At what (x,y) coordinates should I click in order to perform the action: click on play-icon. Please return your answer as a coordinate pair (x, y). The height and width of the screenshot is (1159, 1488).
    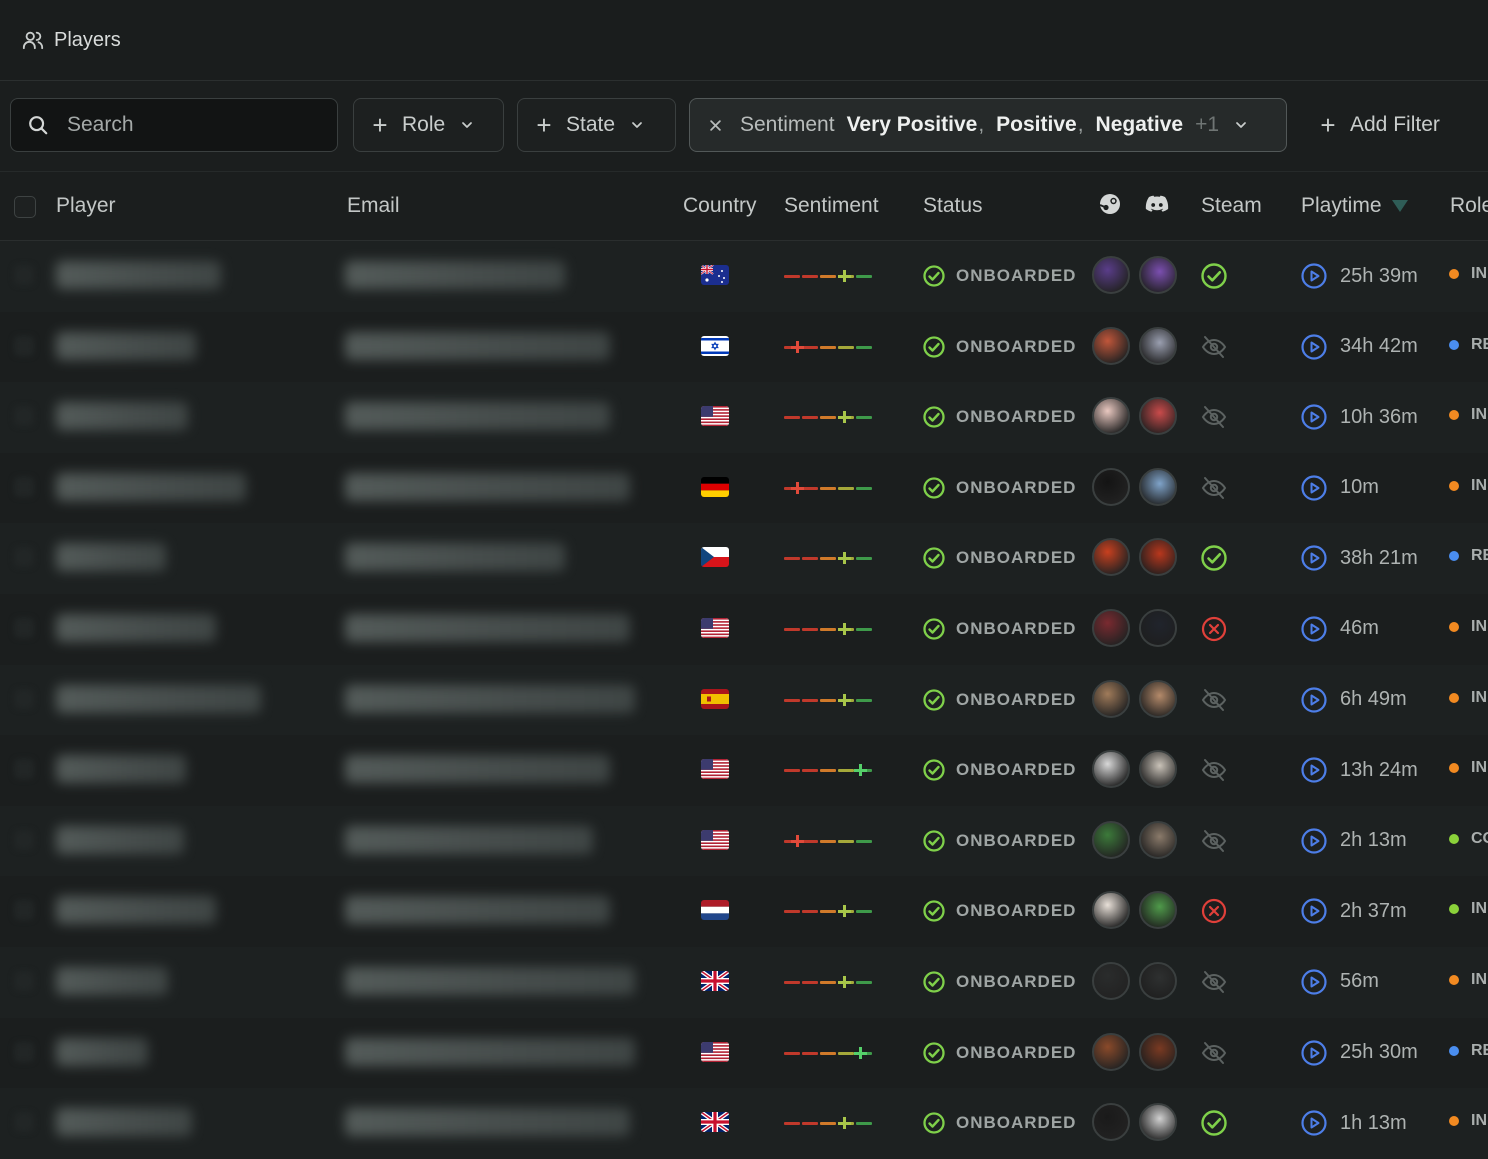
    Looking at the image, I should click on (1314, 558).